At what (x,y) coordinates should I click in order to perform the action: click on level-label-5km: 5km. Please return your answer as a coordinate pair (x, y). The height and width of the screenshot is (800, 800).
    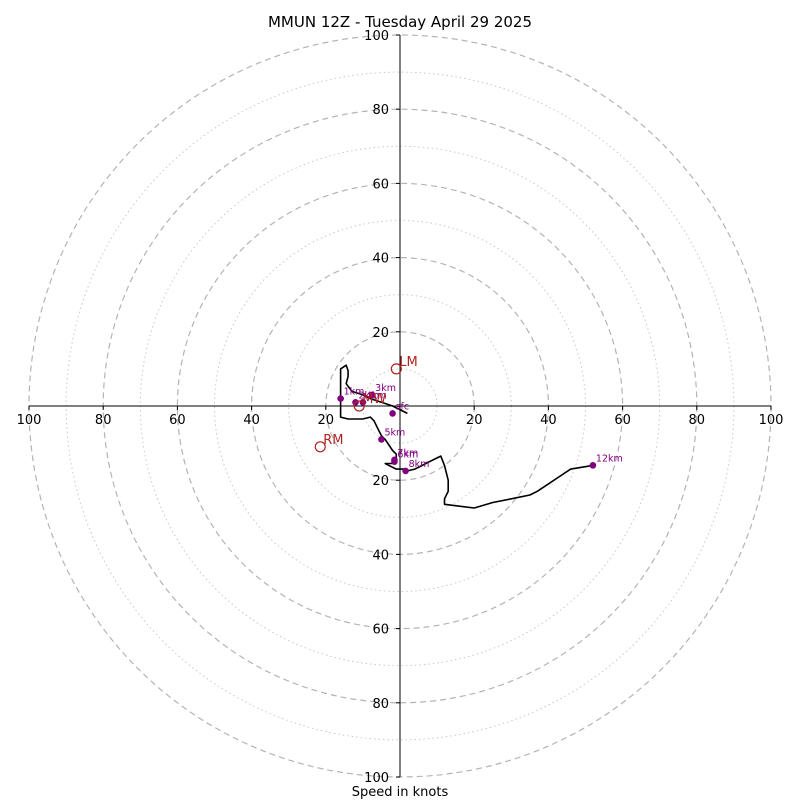
    Looking at the image, I should click on (394, 432).